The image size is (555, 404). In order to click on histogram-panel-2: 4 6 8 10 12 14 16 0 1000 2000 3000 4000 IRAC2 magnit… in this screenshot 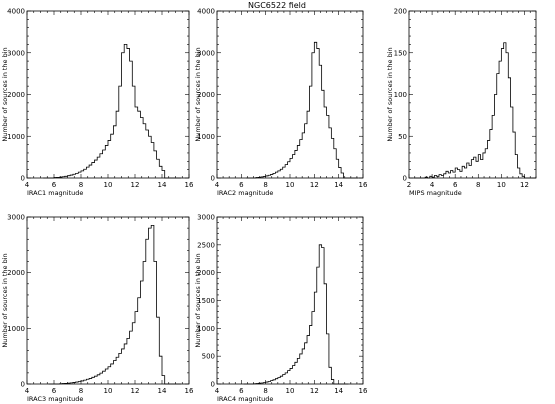, I will do `click(281, 103)`.